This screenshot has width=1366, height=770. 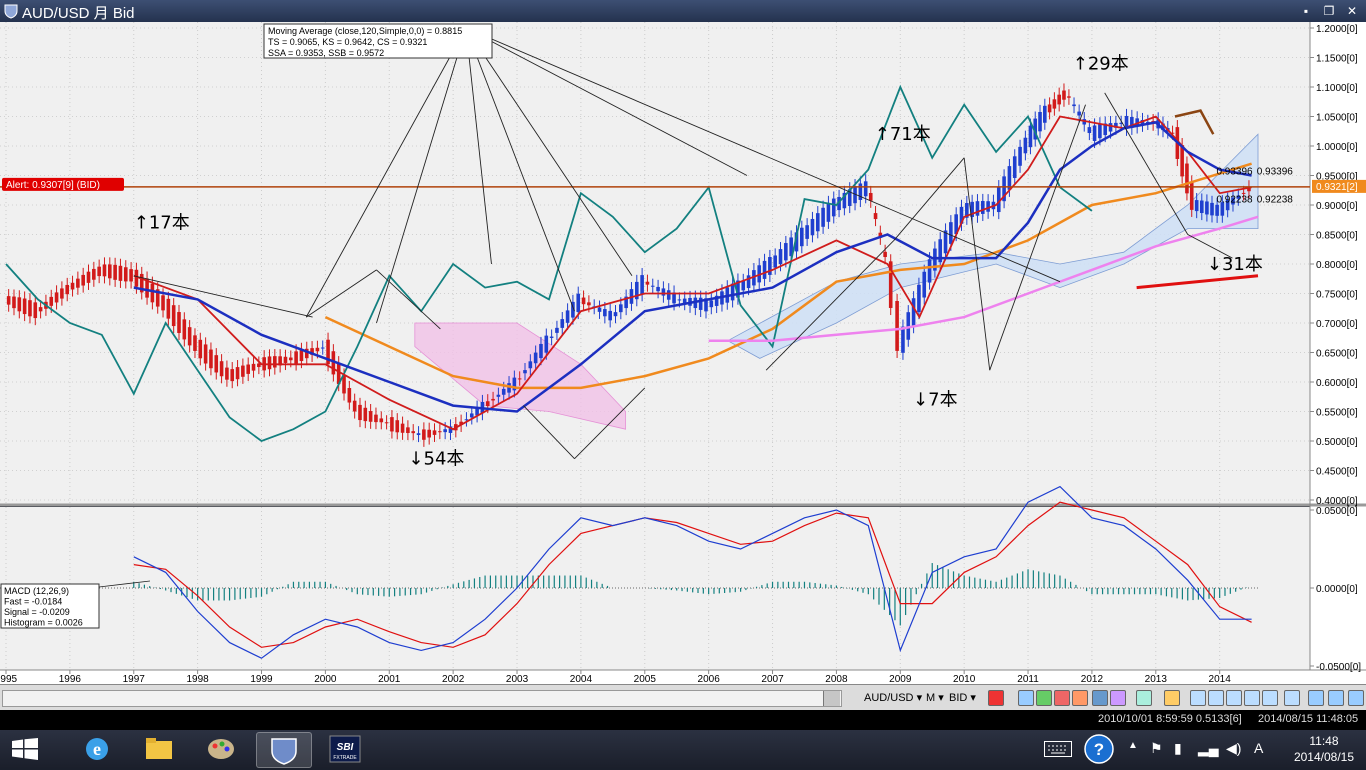 I want to click on nav-last-icon, so click(x=1336, y=698).